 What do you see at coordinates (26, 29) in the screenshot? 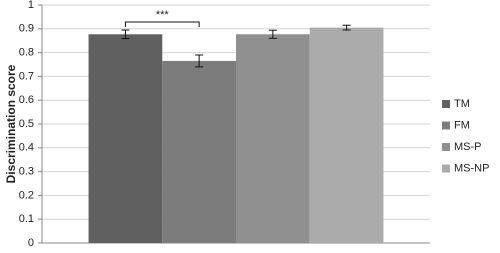
I see `y-tick-label: 0.9` at bounding box center [26, 29].